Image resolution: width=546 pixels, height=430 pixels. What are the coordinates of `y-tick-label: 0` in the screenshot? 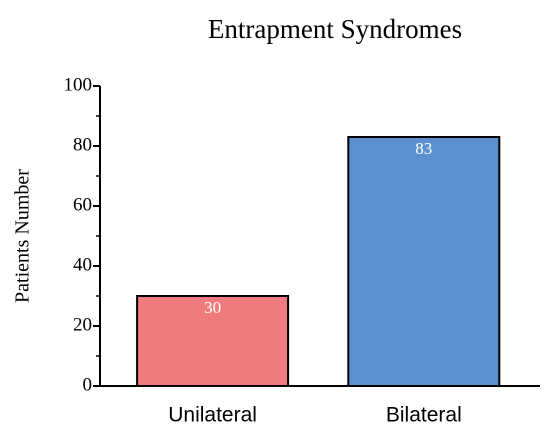 It's located at (88, 384).